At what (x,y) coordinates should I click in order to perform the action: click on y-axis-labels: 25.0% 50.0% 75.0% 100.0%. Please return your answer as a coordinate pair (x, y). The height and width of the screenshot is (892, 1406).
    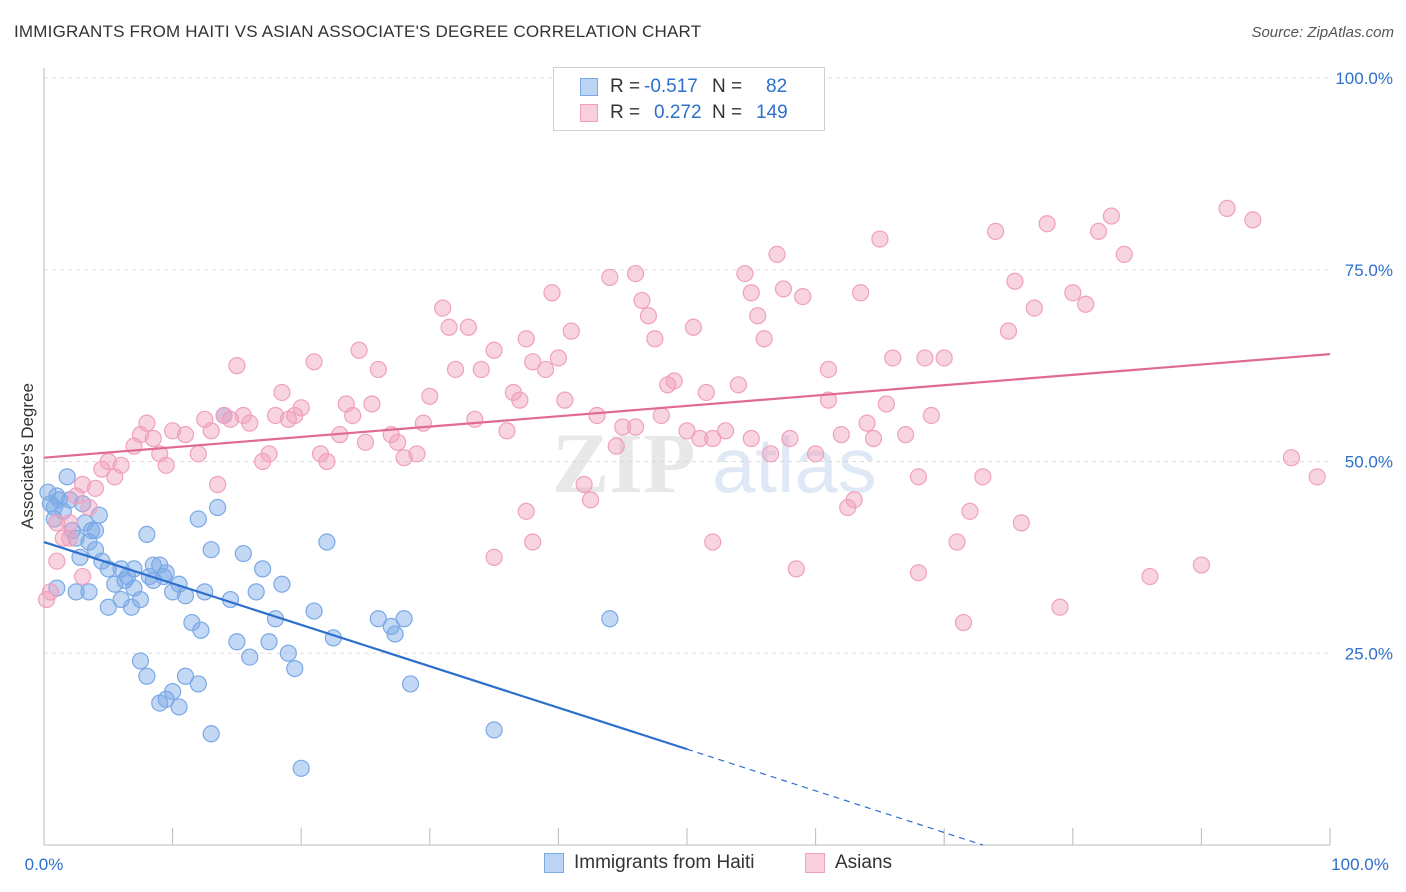
    Looking at the image, I should click on (1364, 366).